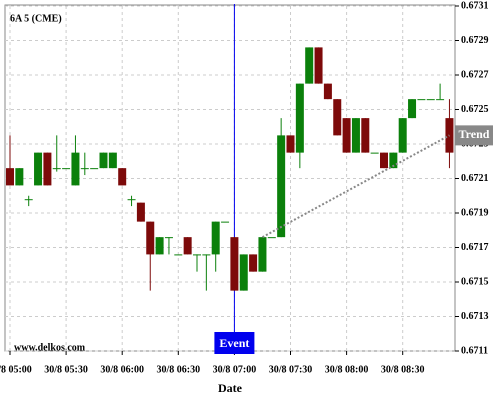  What do you see at coordinates (36, 18) in the screenshot?
I see `chart-title: 6A 5 (CME)` at bounding box center [36, 18].